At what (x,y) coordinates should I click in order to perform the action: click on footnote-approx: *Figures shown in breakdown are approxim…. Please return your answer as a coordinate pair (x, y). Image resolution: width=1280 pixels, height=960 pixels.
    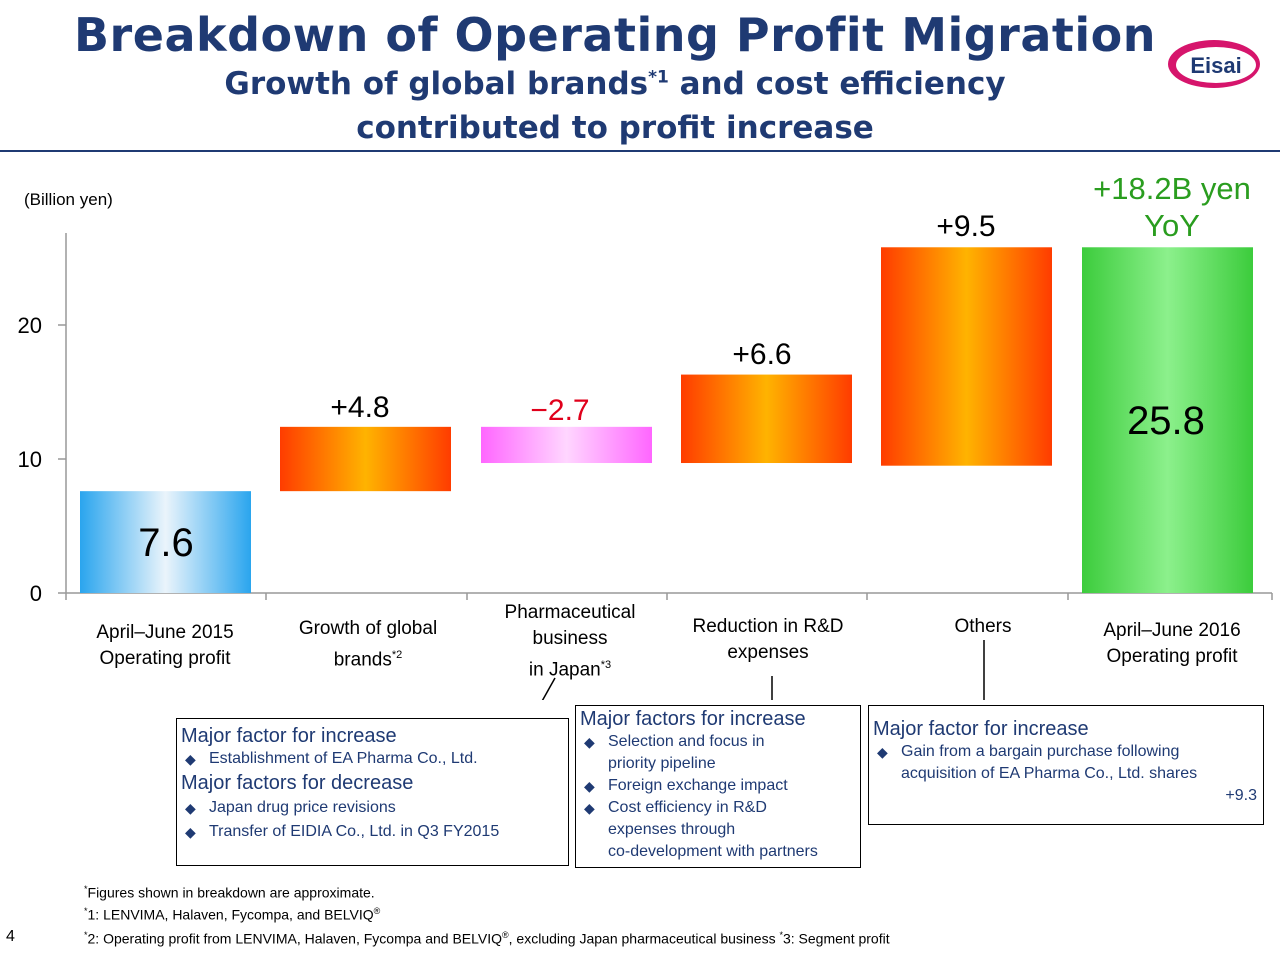
    Looking at the image, I should click on (229, 892).